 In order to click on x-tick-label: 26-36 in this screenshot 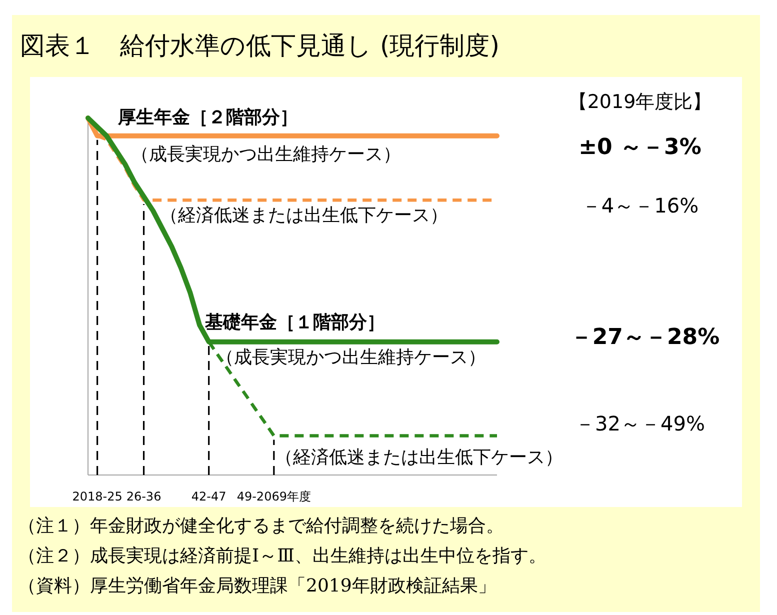, I will do `click(144, 496)`.